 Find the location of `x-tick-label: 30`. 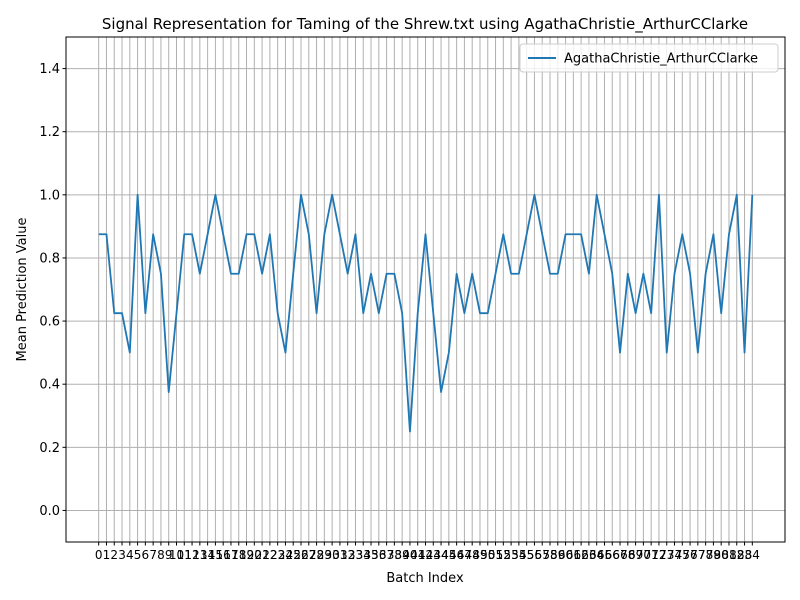

x-tick-label: 30 is located at coordinates (331, 555).